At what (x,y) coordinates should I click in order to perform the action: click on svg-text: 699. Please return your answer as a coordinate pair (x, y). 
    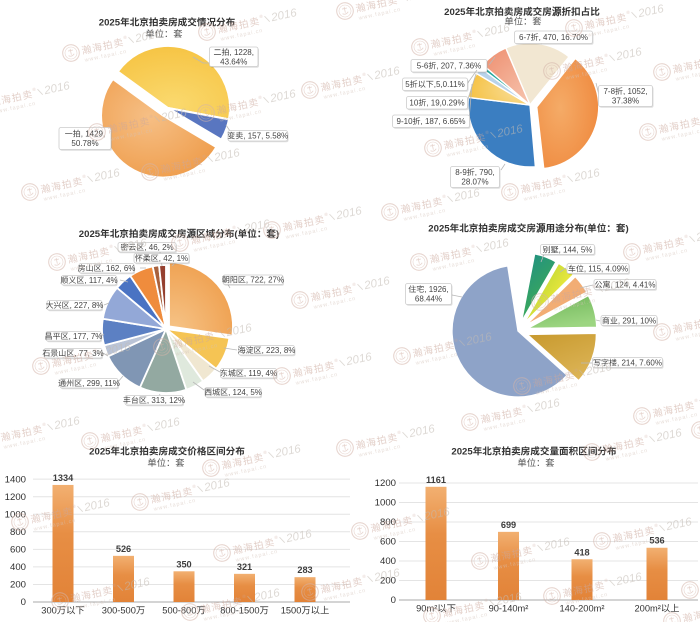
    Looking at the image, I should click on (508, 524).